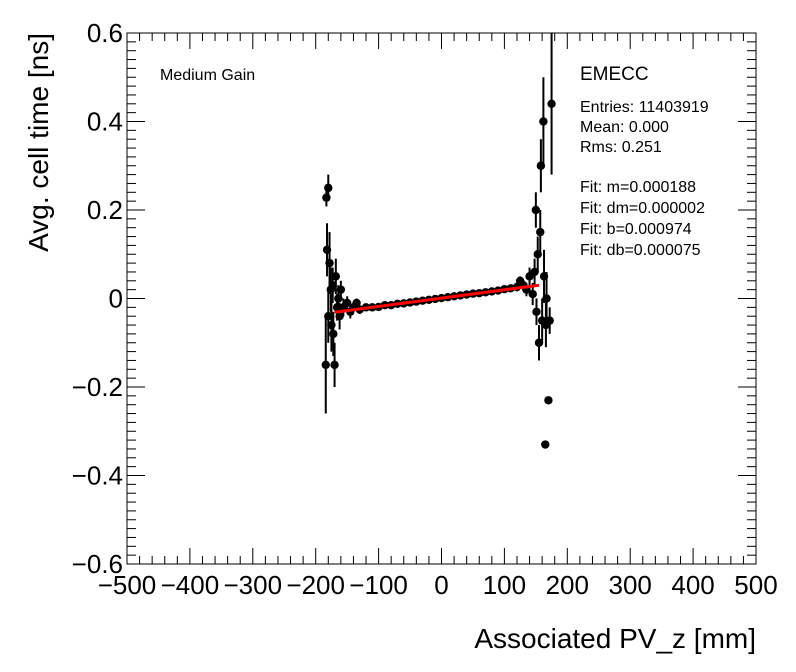 The image size is (796, 672). Describe the element at coordinates (105, 122) in the screenshot. I see `y-tick-label: 0.4` at that location.